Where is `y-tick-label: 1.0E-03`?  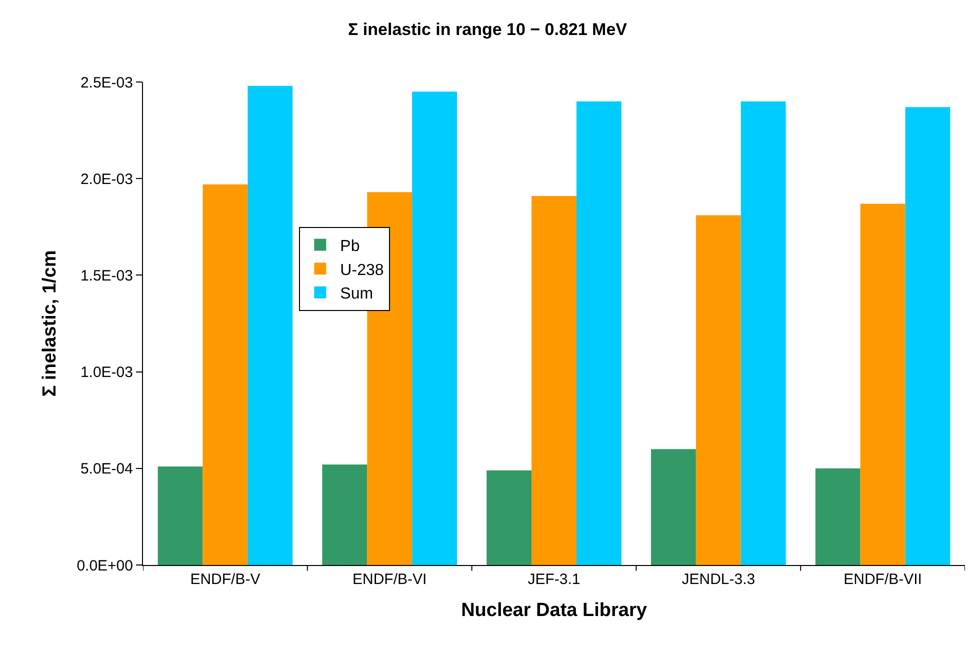 y-tick-label: 1.0E-03 is located at coordinates (106, 373).